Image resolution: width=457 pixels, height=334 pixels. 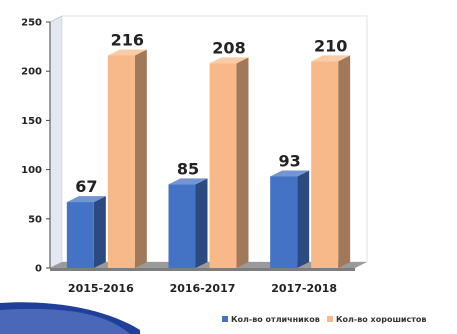 What do you see at coordinates (31, 170) in the screenshot?
I see `y-tick-label: 100` at bounding box center [31, 170].